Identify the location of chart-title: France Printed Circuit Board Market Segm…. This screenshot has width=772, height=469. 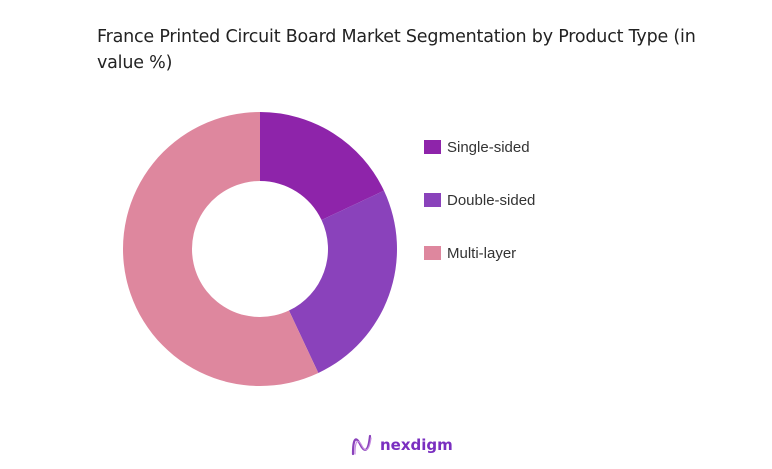
(396, 50).